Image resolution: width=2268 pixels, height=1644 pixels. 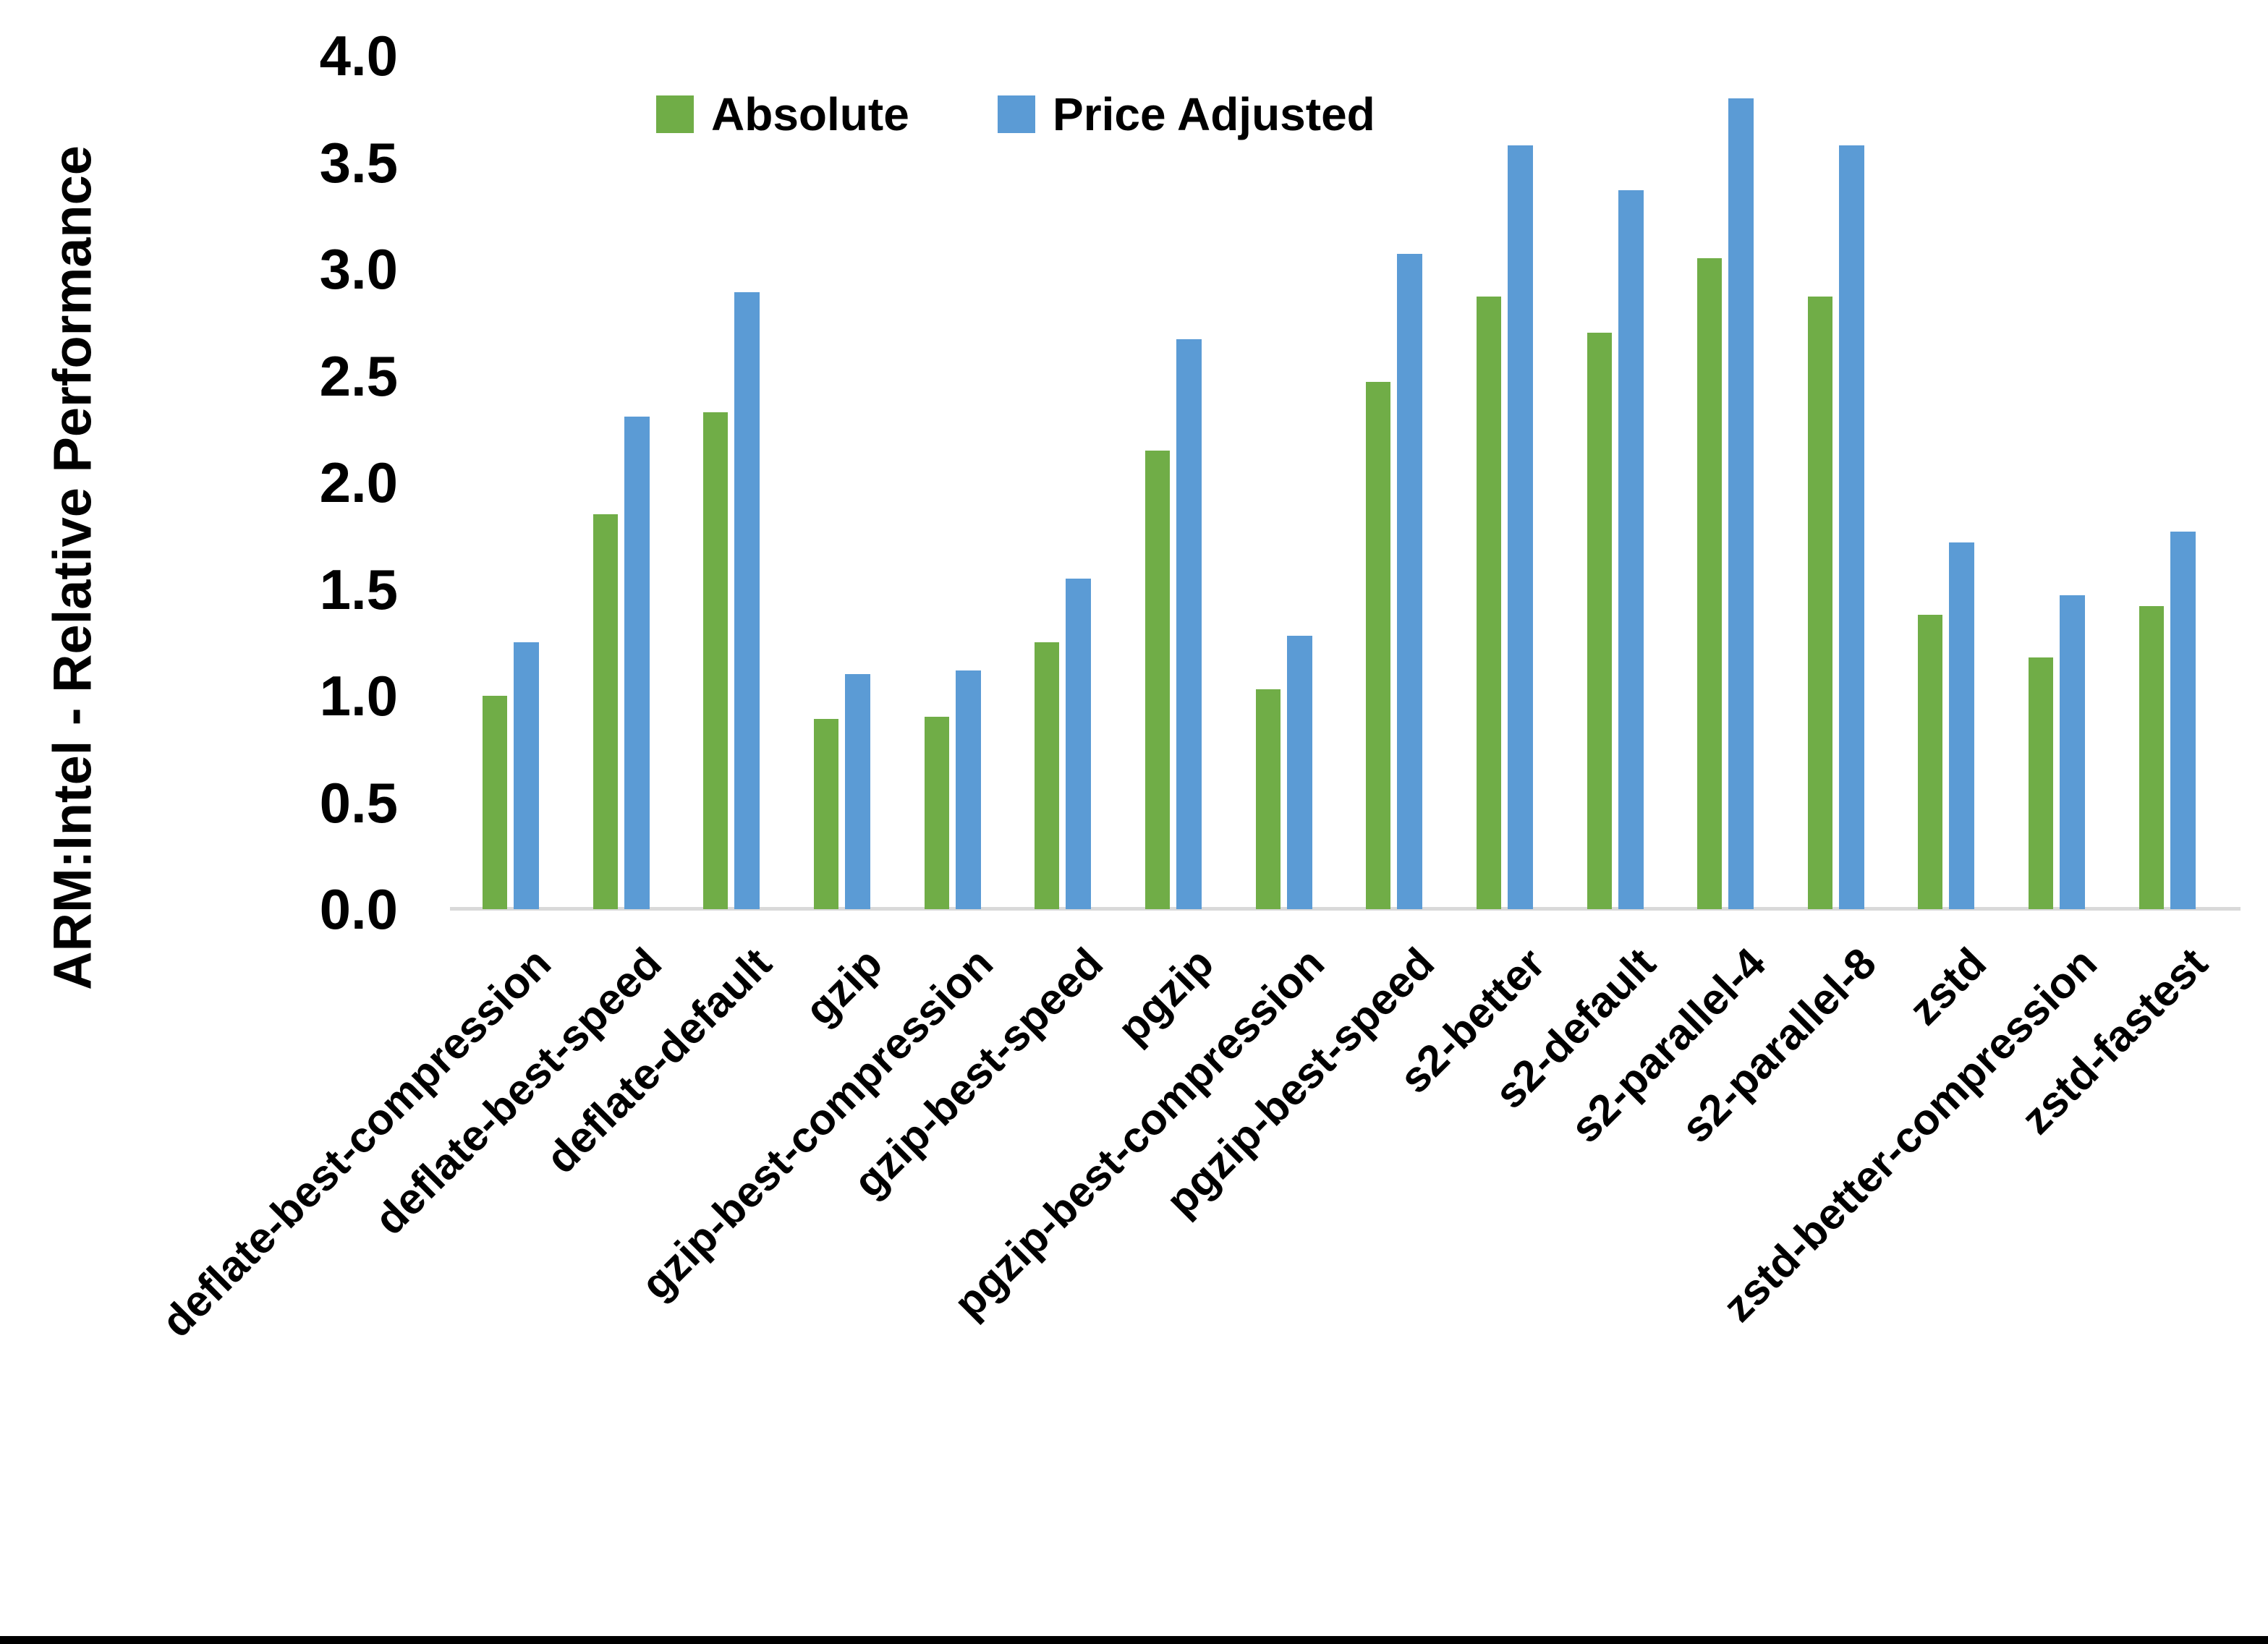 I want to click on y-tick-3.5: 3.5, so click(x=358, y=162).